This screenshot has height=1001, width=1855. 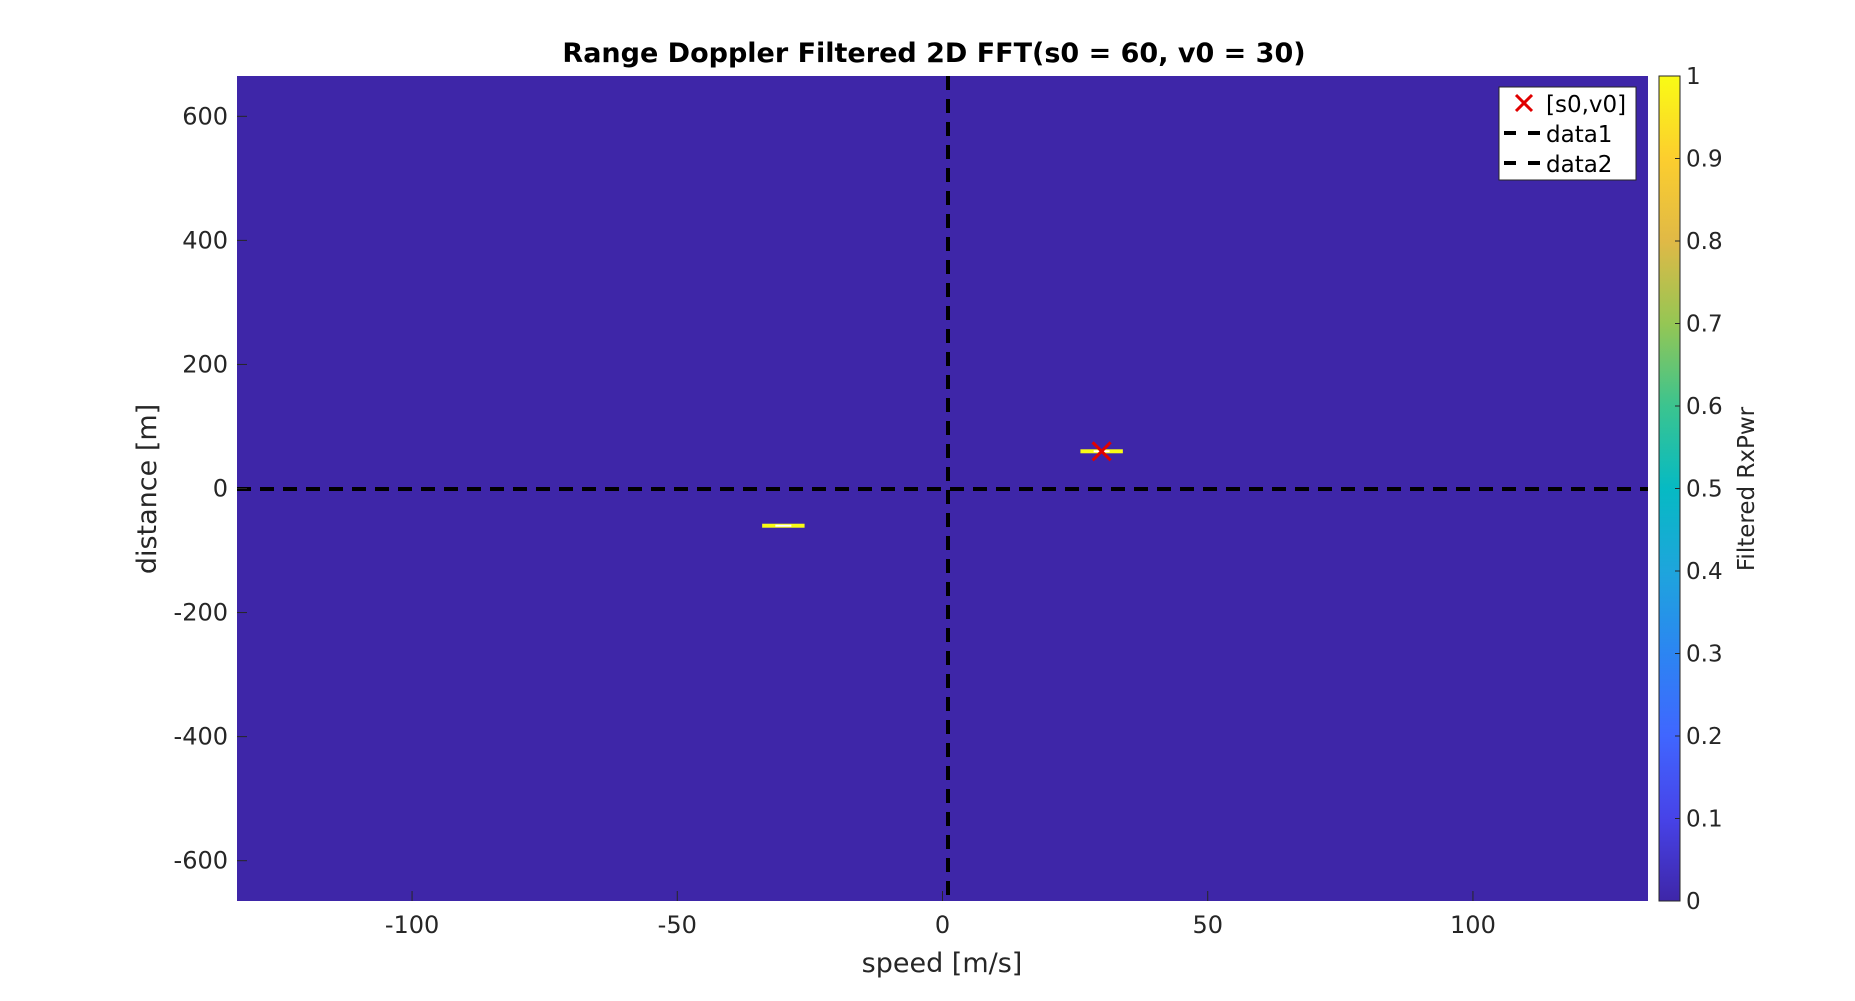 What do you see at coordinates (201, 861) in the screenshot?
I see `y-tick-label-0: -600` at bounding box center [201, 861].